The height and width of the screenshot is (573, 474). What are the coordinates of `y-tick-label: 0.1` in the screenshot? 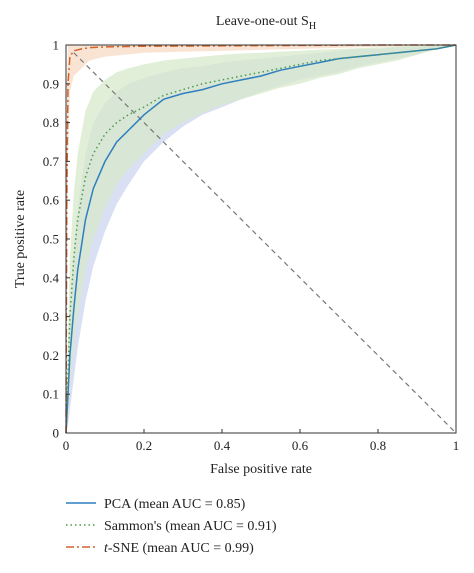 It's located at (51, 394).